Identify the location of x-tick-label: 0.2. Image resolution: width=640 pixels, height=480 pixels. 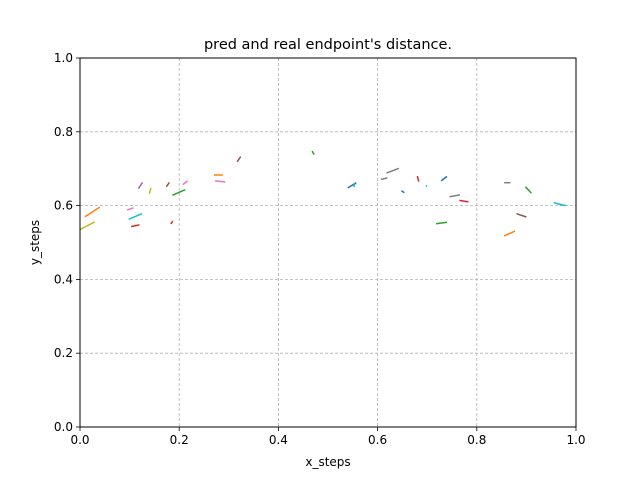
(179, 440).